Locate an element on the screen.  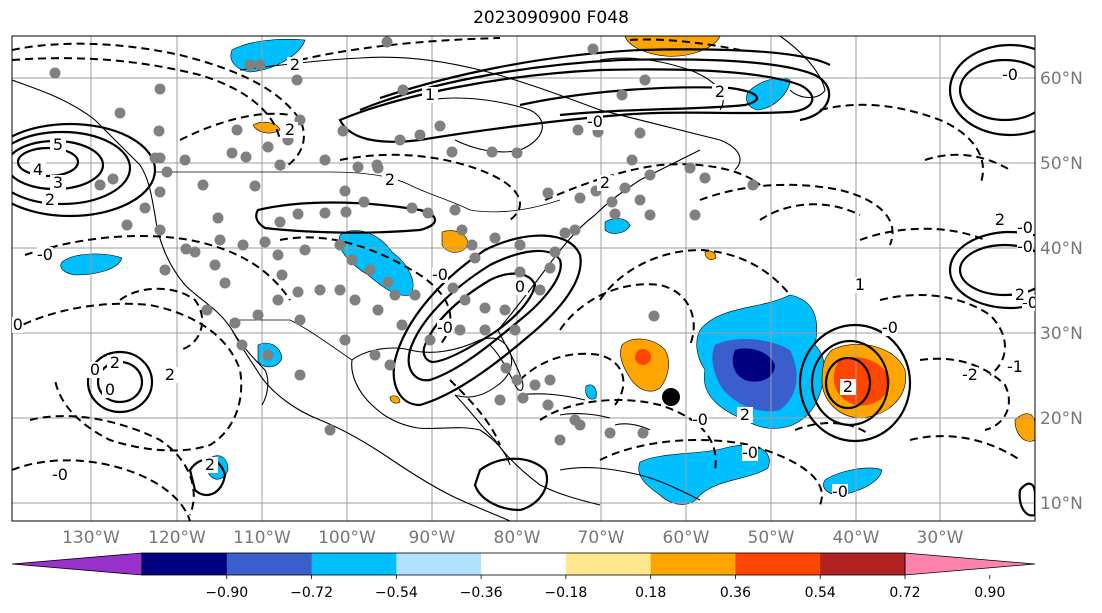
lon-tick-label: 40°W is located at coordinates (856, 538).